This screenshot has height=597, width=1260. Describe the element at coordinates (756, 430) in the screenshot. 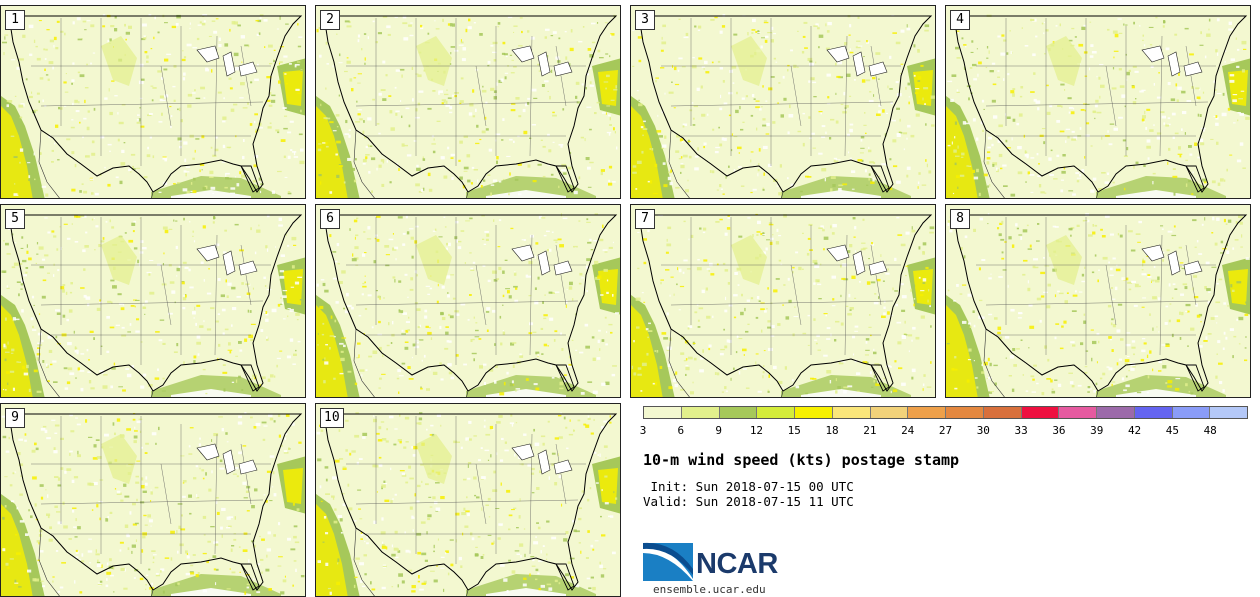

I see `colorbar-tick-label: 12` at that location.